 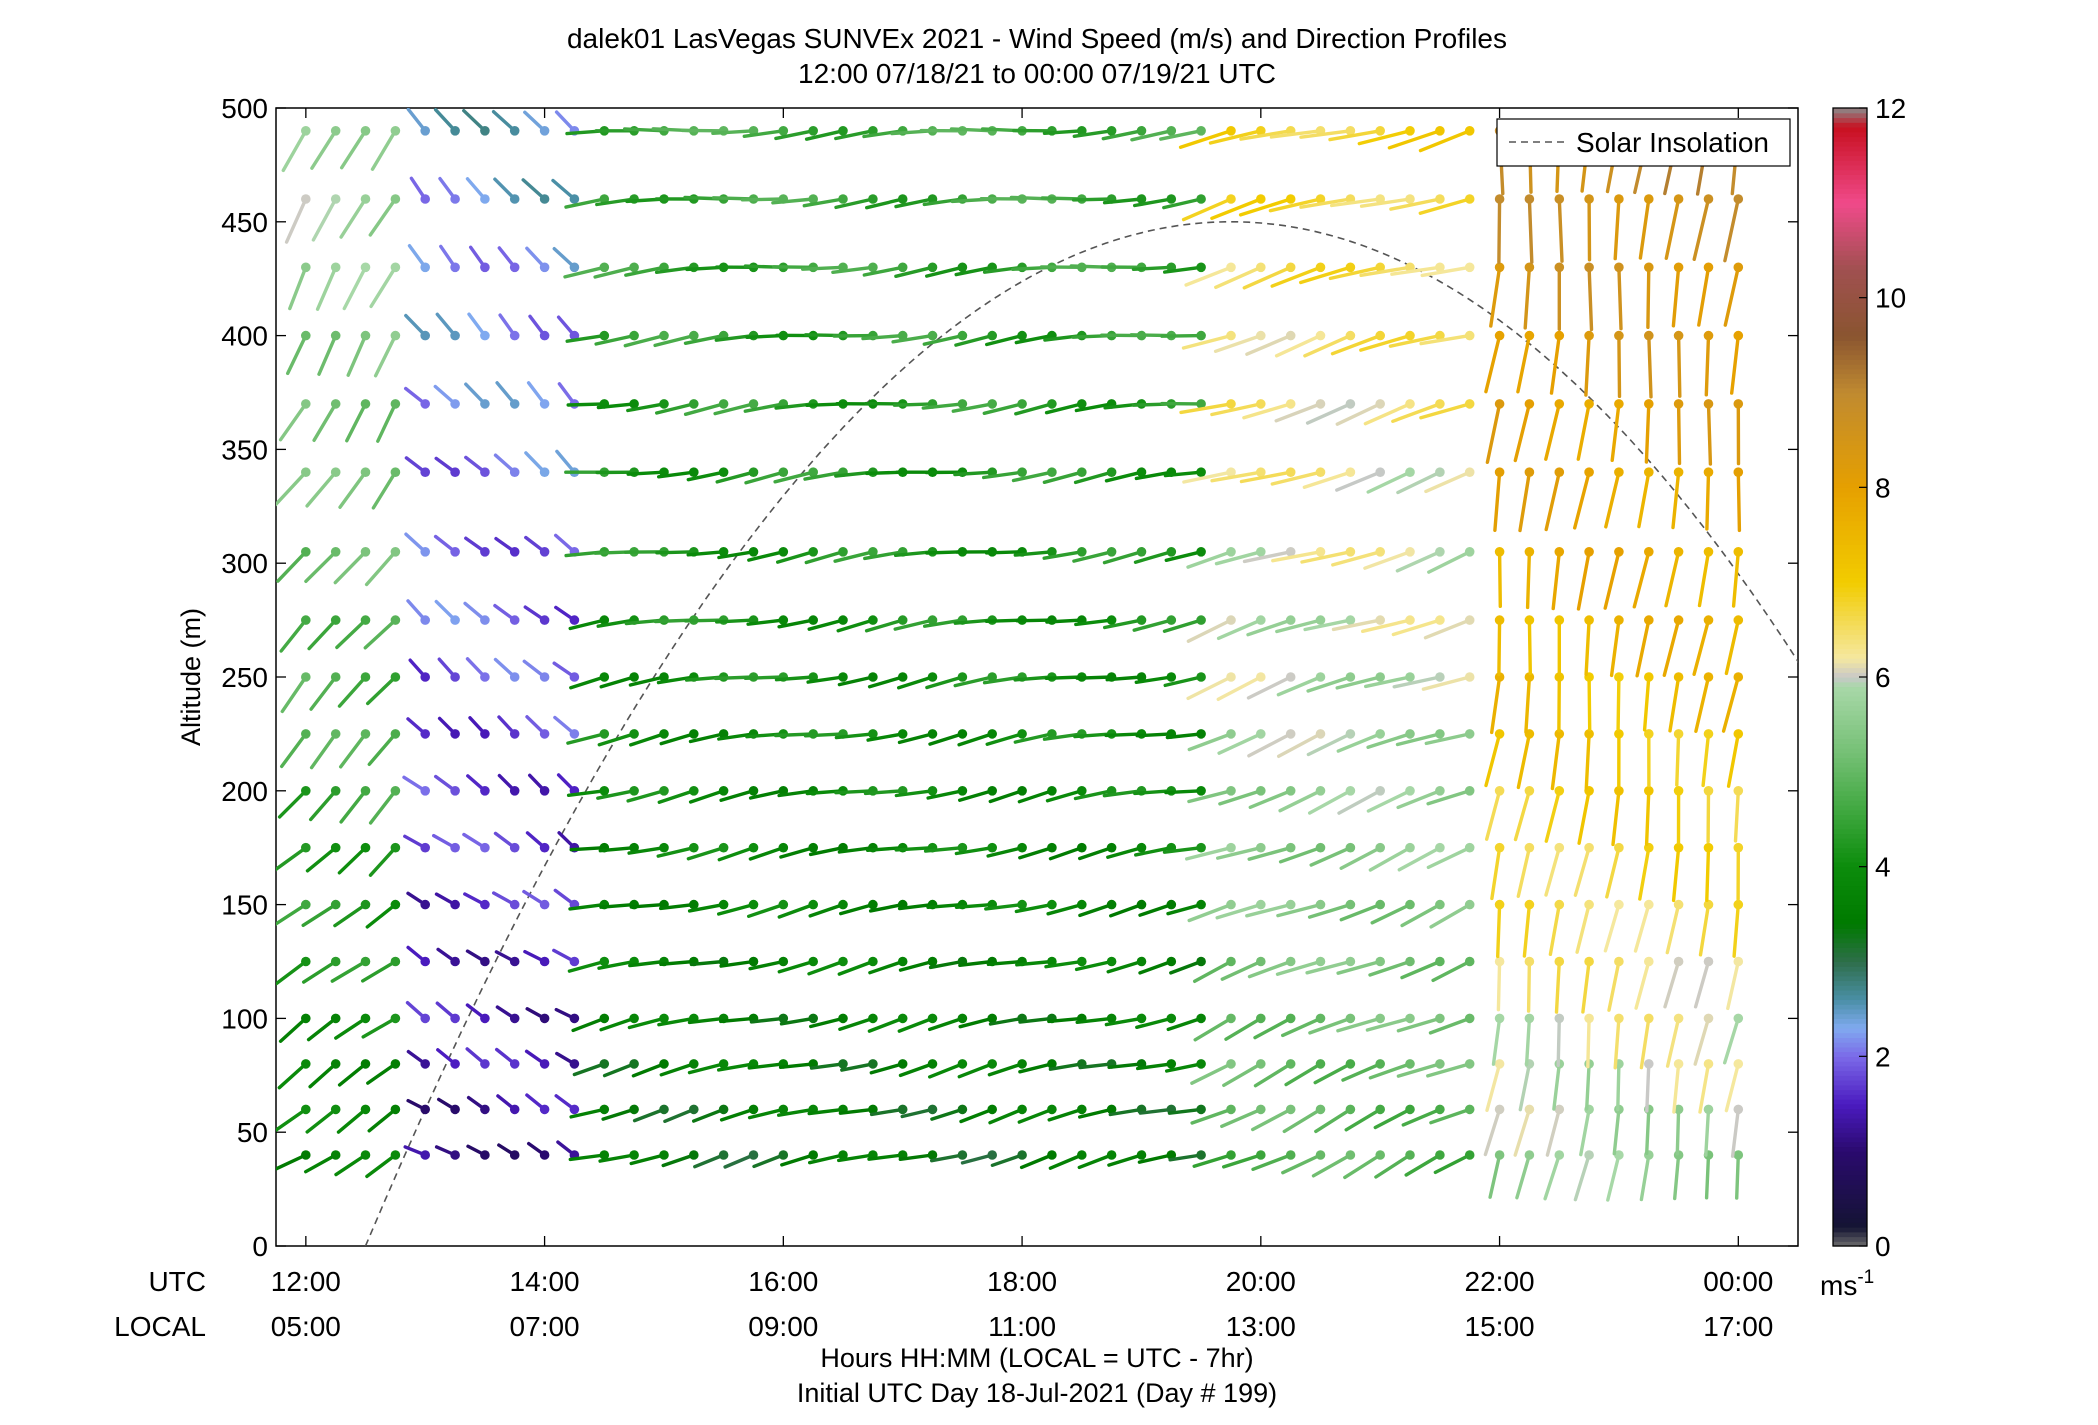 What do you see at coordinates (160, 1326) in the screenshot?
I see `local-row-label: LOCAL` at bounding box center [160, 1326].